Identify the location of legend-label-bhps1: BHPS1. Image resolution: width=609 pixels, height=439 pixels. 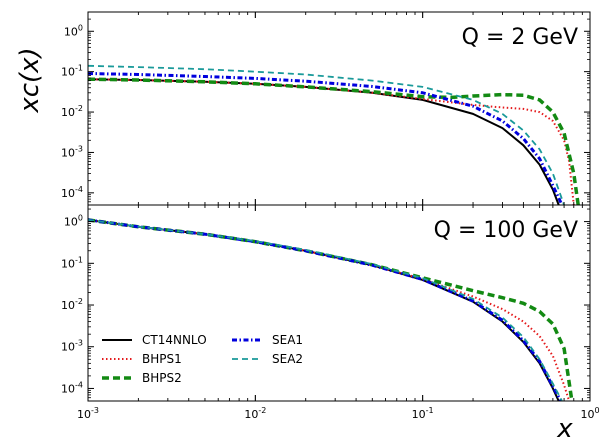
(162, 359).